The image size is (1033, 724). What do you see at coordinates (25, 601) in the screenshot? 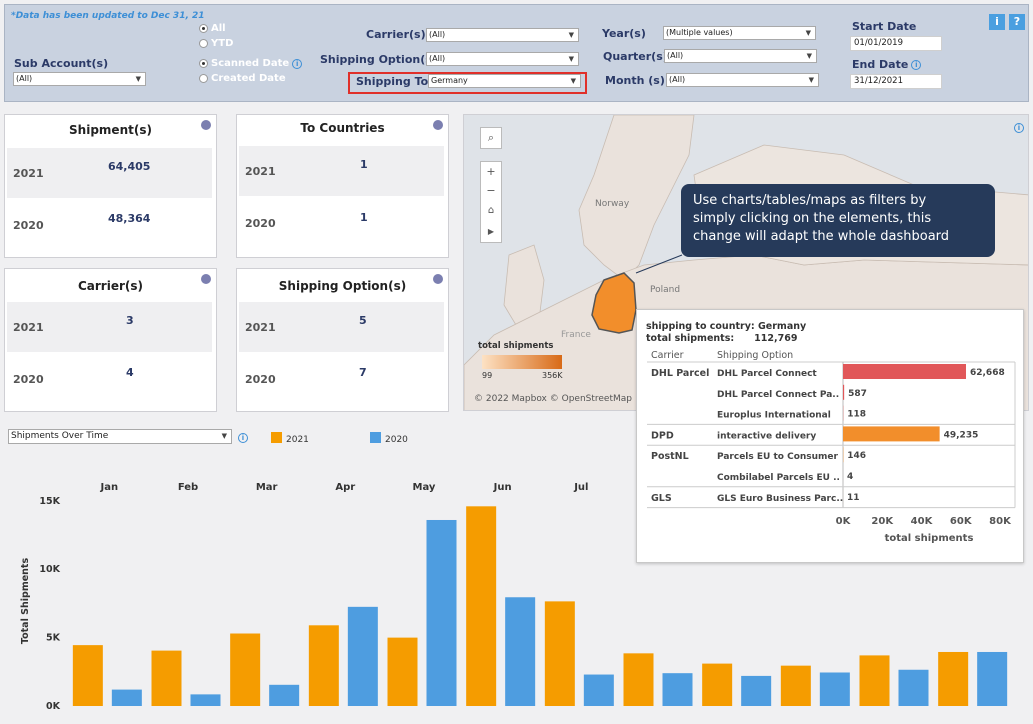
I see `y-axis-title: Total Shipments` at bounding box center [25, 601].